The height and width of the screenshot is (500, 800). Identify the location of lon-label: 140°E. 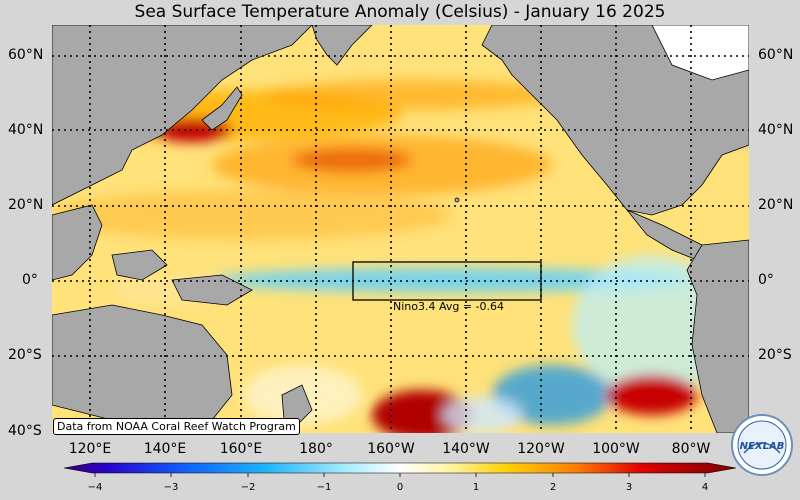
(165, 449).